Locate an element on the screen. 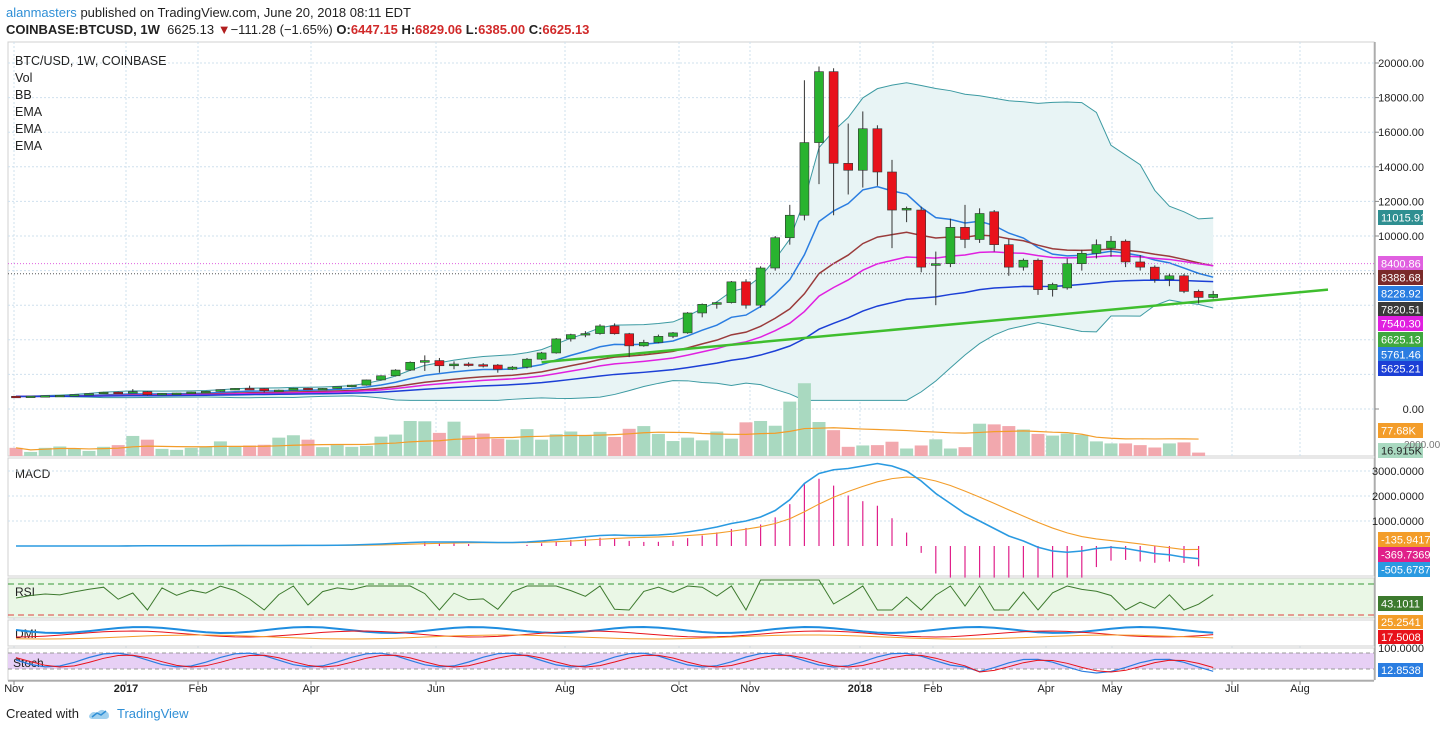 Image resolution: width=1444 pixels, height=731 pixels. y-tick-label: 14000.00 is located at coordinates (1401, 168).